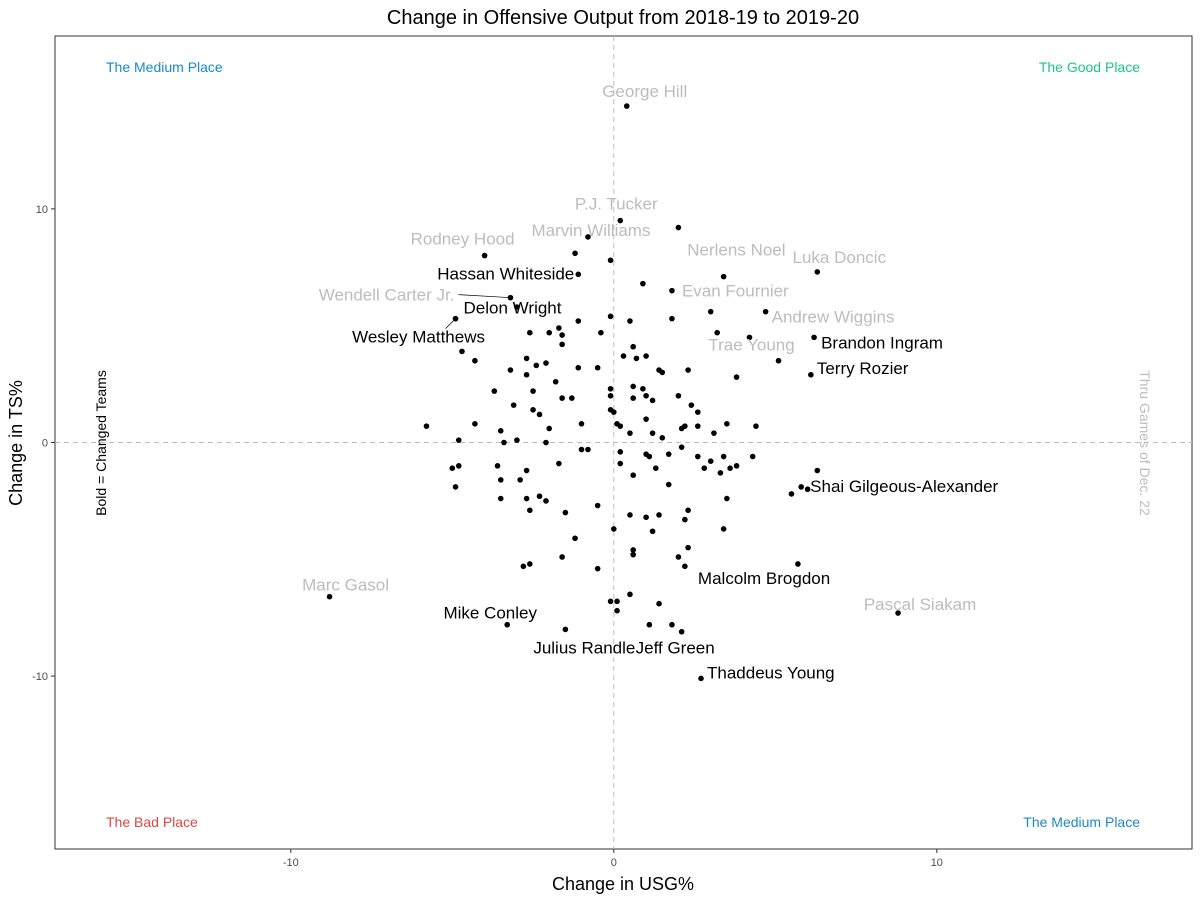  Describe the element at coordinates (937, 863) in the screenshot. I see `x-tick-label: 10` at that location.